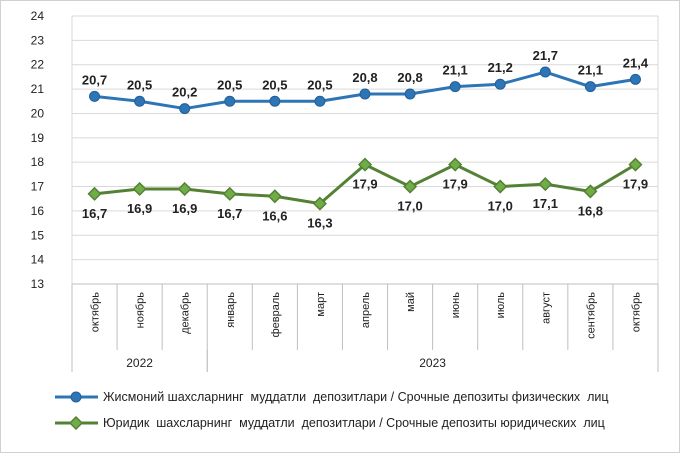 The height and width of the screenshot is (458, 680). Describe the element at coordinates (411, 302) in the screenshot. I see `x-tick-label: май` at that location.